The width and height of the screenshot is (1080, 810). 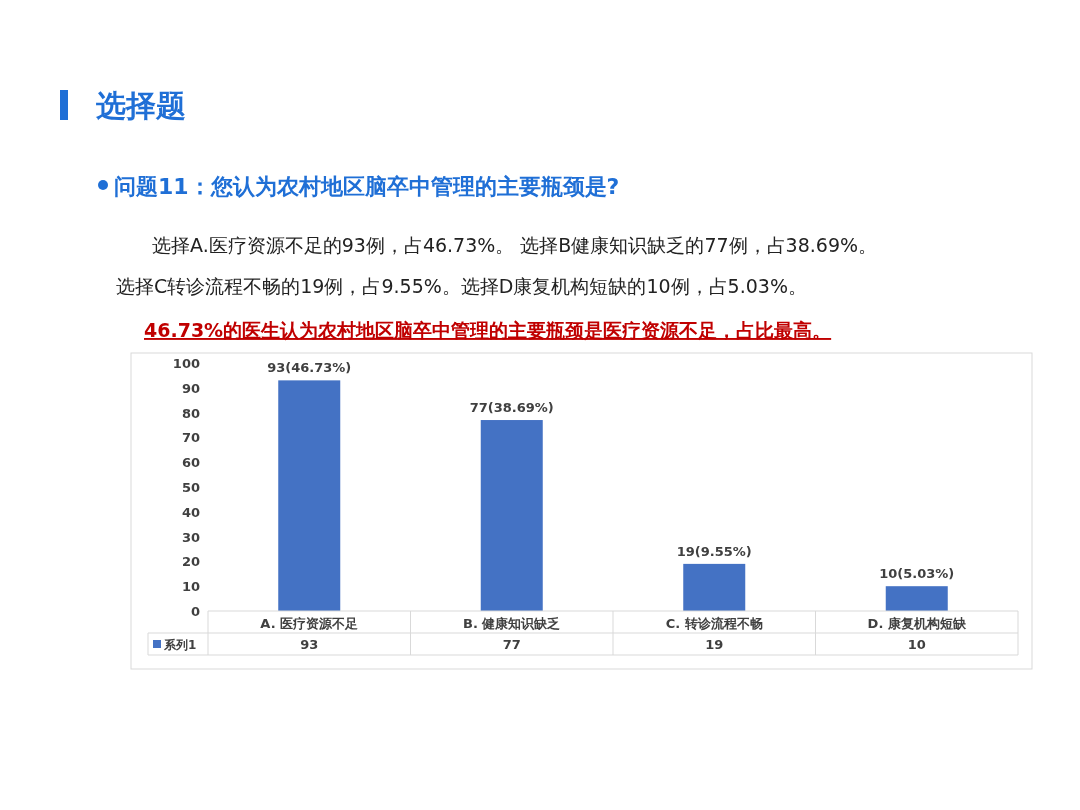 I want to click on legend-label: 系列1, so click(x=180, y=645).